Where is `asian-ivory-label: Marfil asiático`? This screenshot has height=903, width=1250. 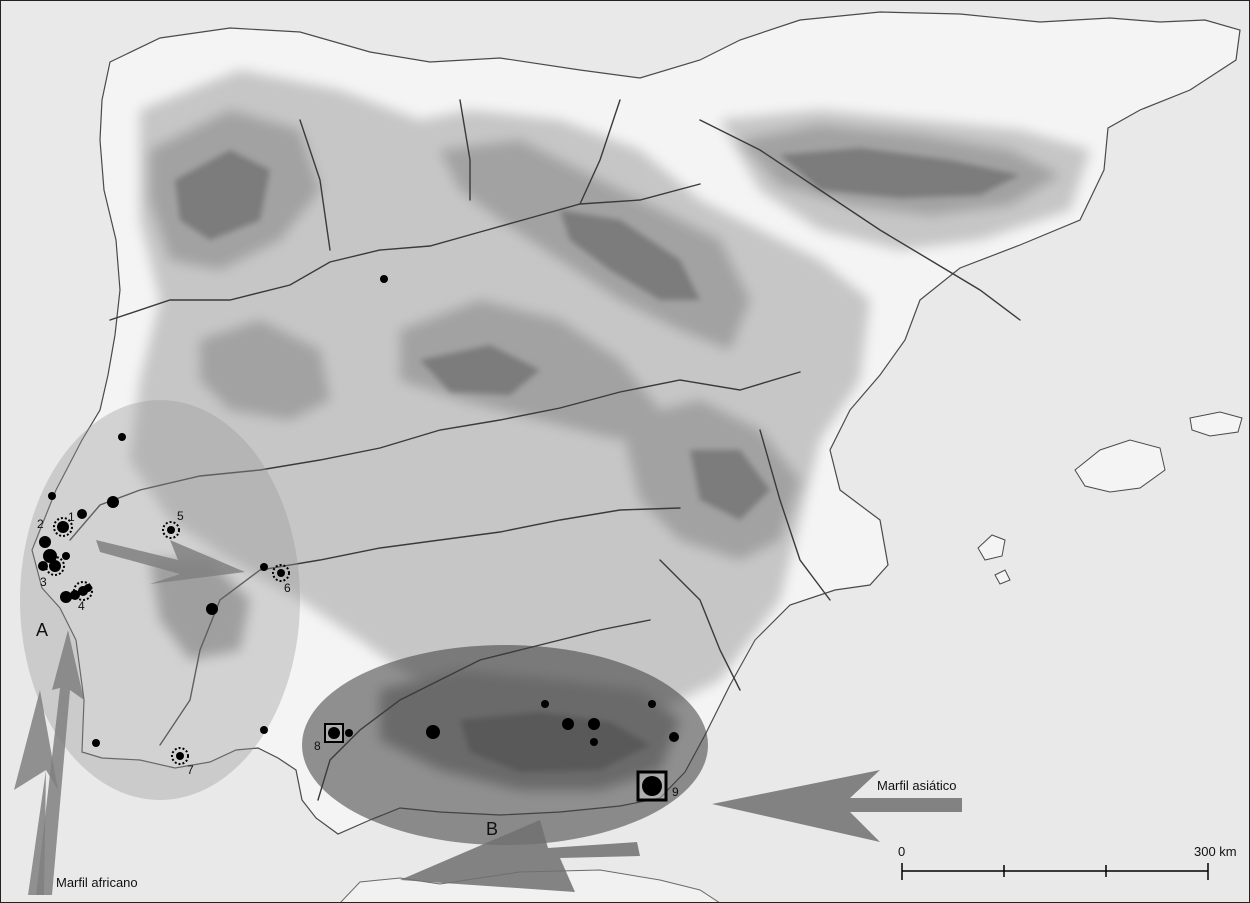
asian-ivory-label: Marfil asiático is located at coordinates (916, 785).